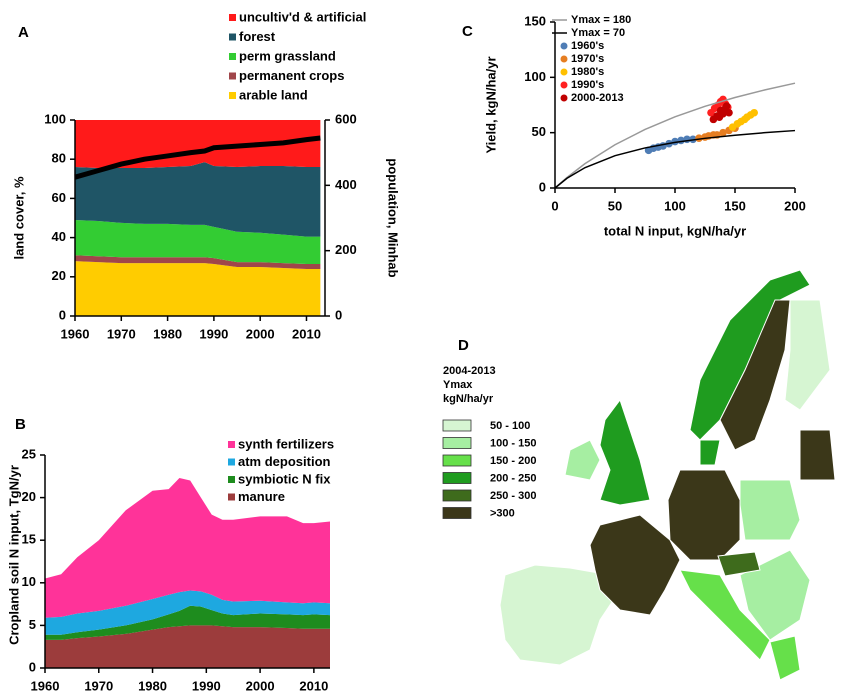  Describe the element at coordinates (615, 205) in the screenshot. I see `x-tick-label: 50` at that location.